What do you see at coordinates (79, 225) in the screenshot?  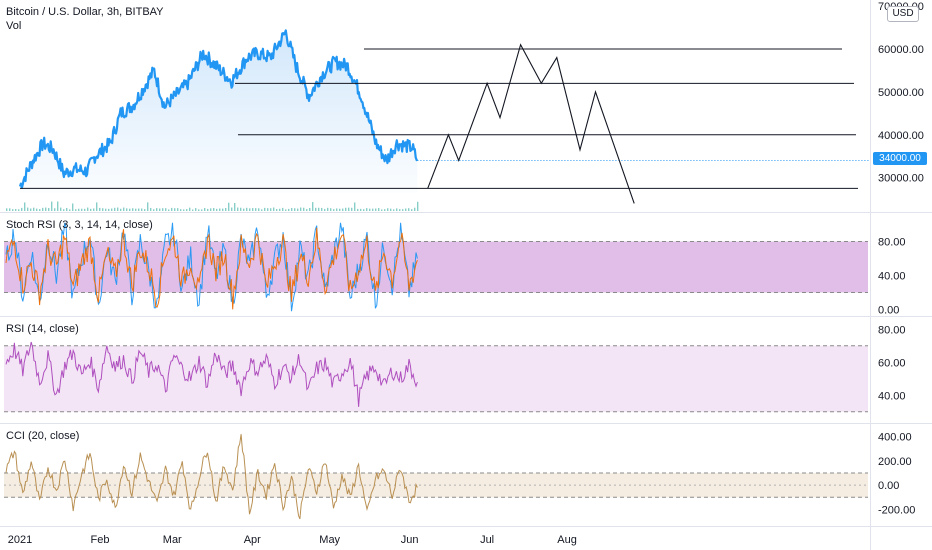 I see `stoch-rsi-title: Stoch RSI (3, 3, 14, 14, close)` at bounding box center [79, 225].